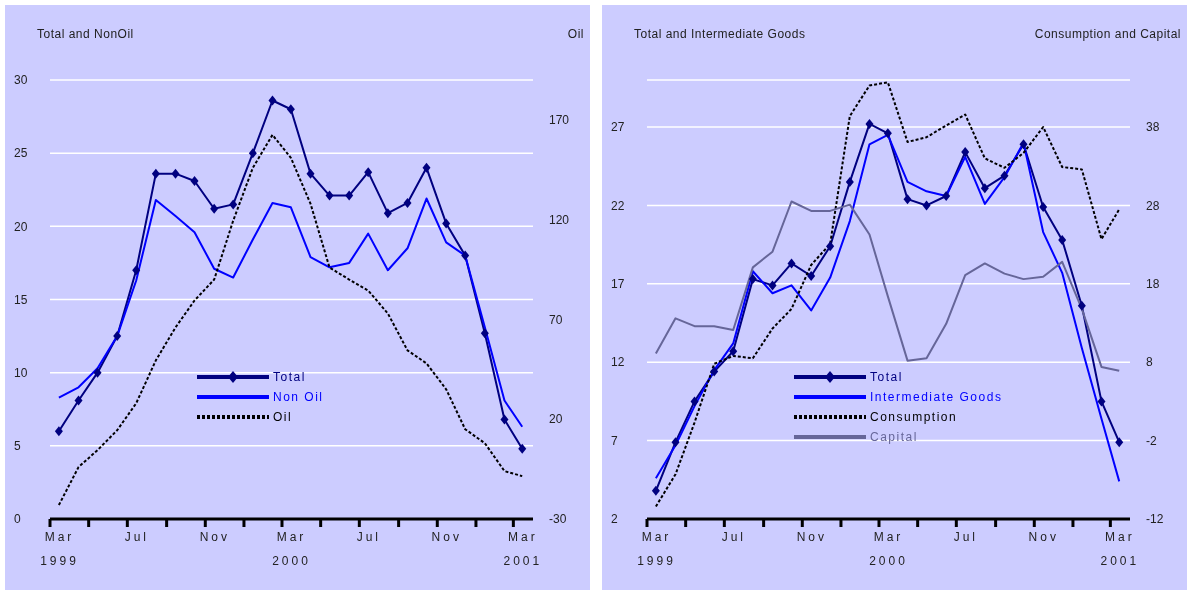  Describe the element at coordinates (298, 397) in the screenshot. I see `text: Non Oil` at that location.